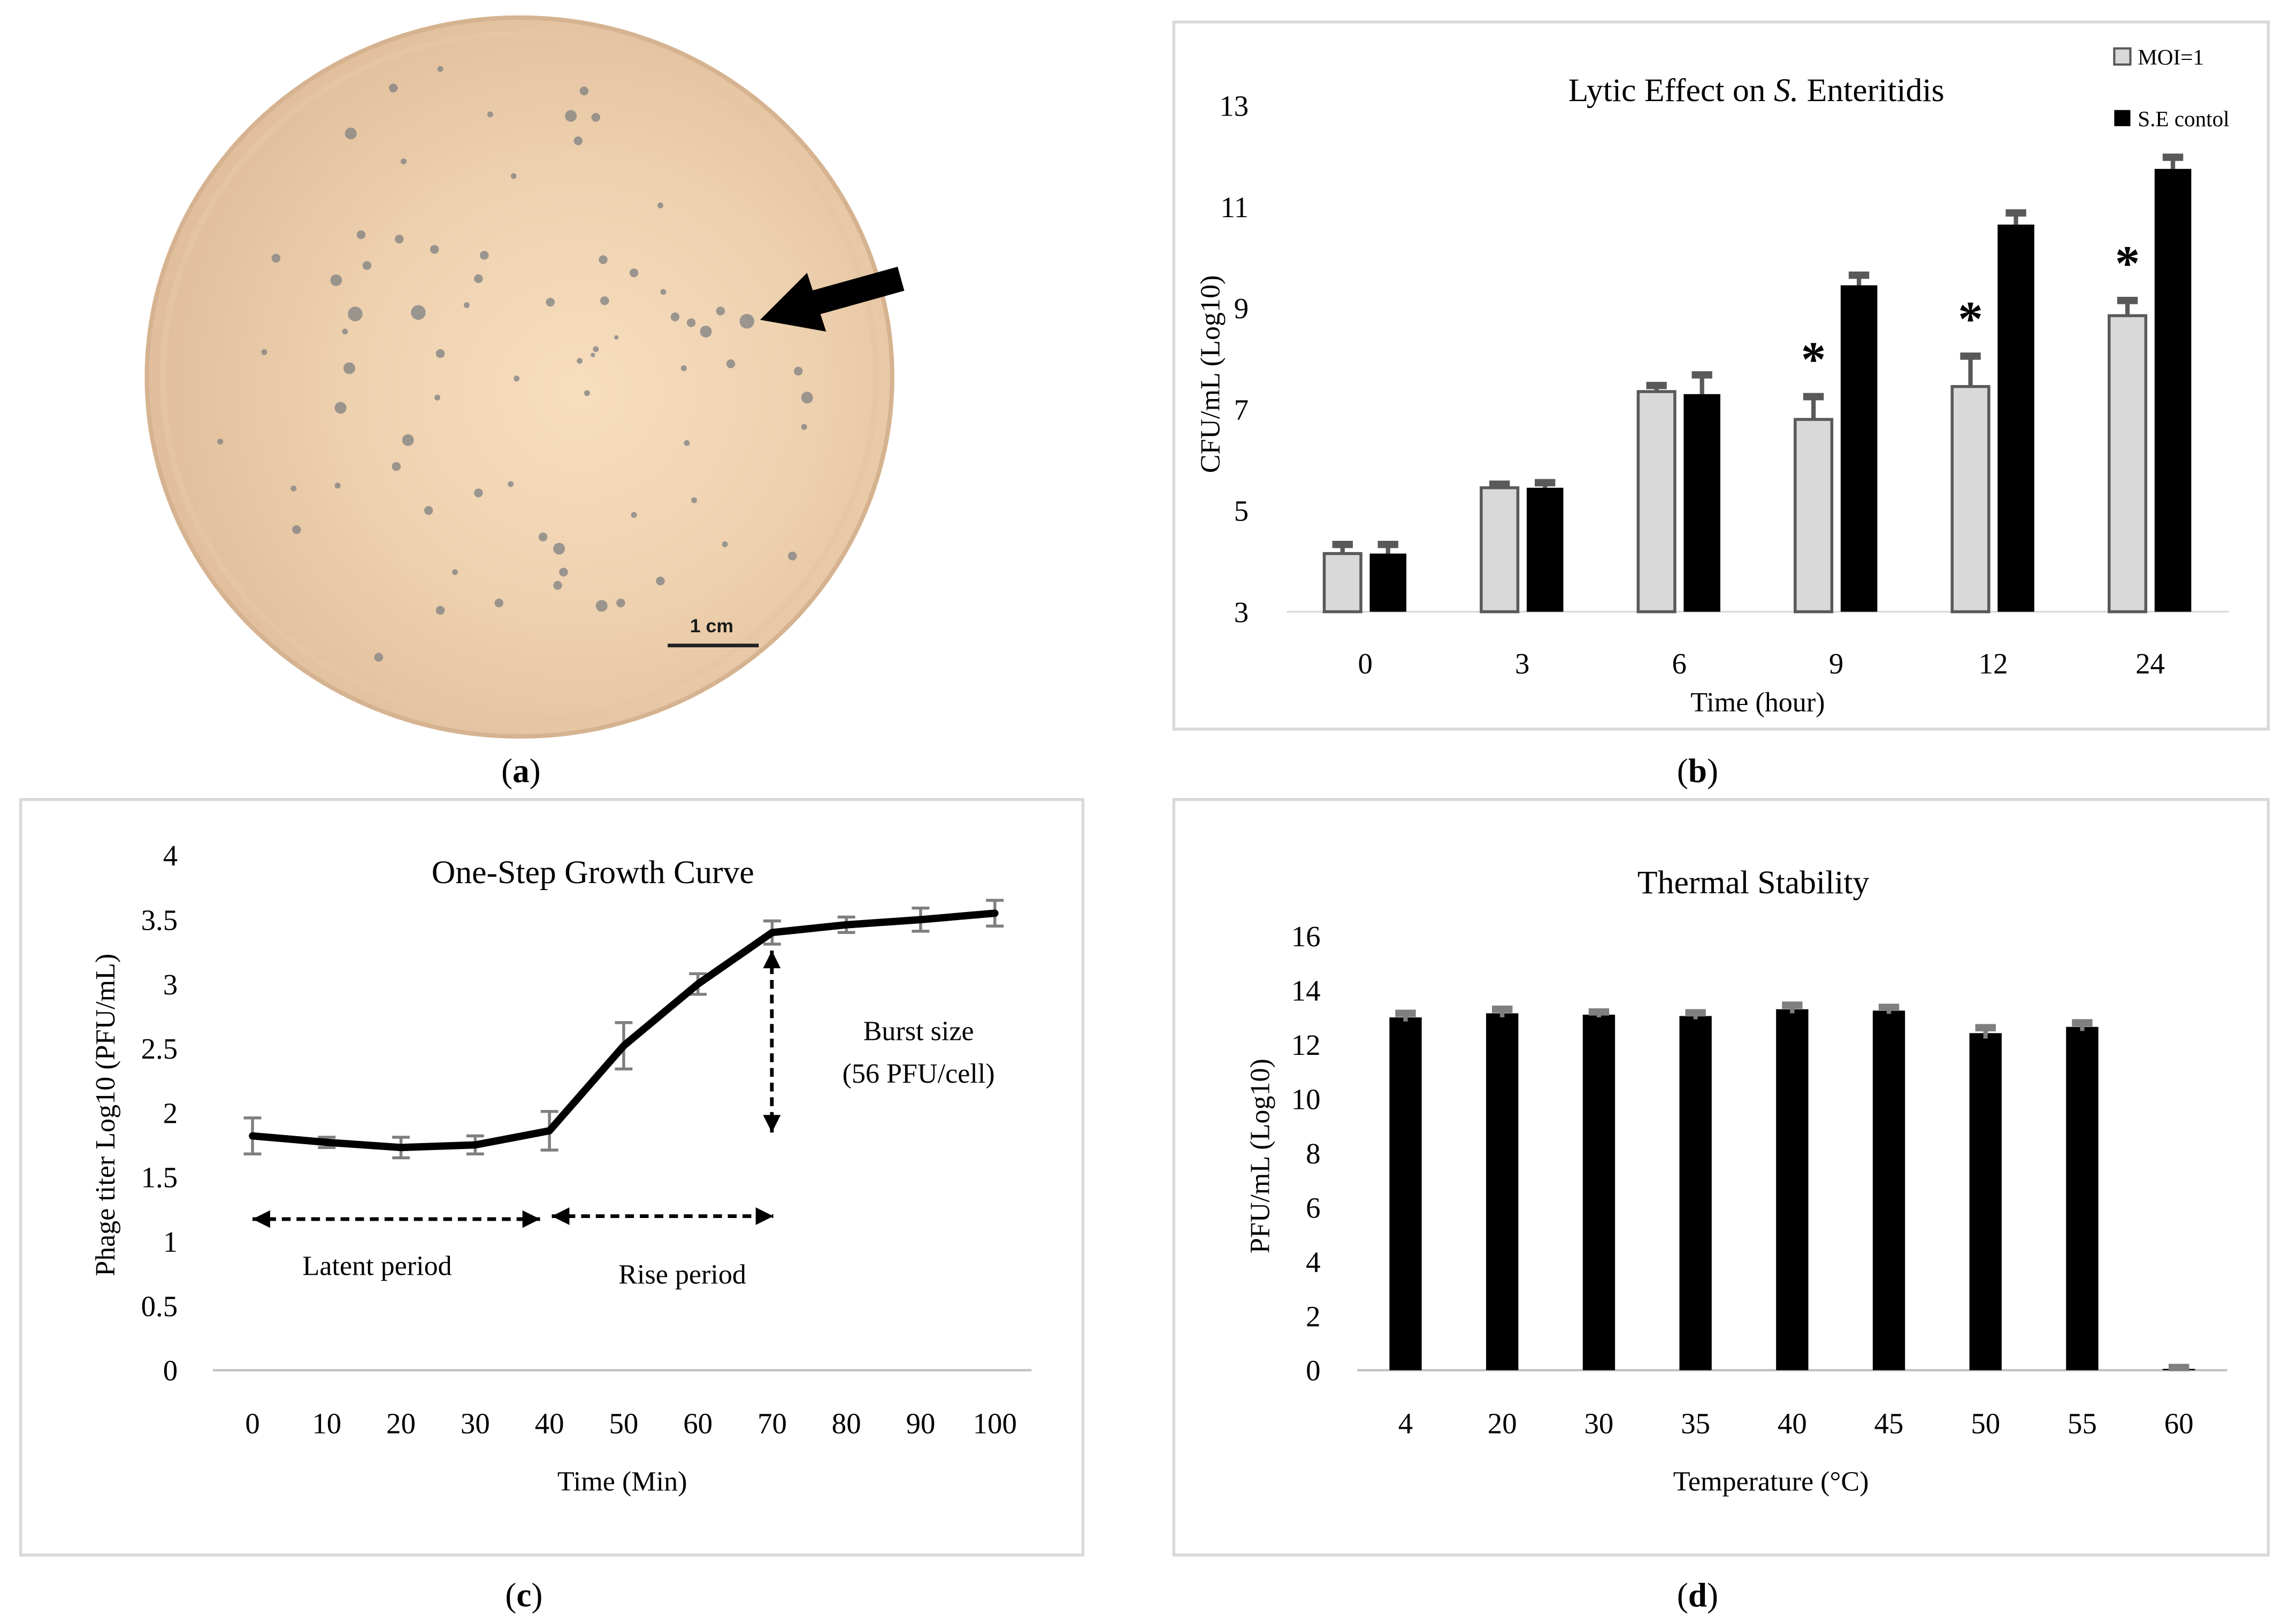 This screenshot has height=1624, width=2289. I want to click on y-tick-label: 3, so click(170, 985).